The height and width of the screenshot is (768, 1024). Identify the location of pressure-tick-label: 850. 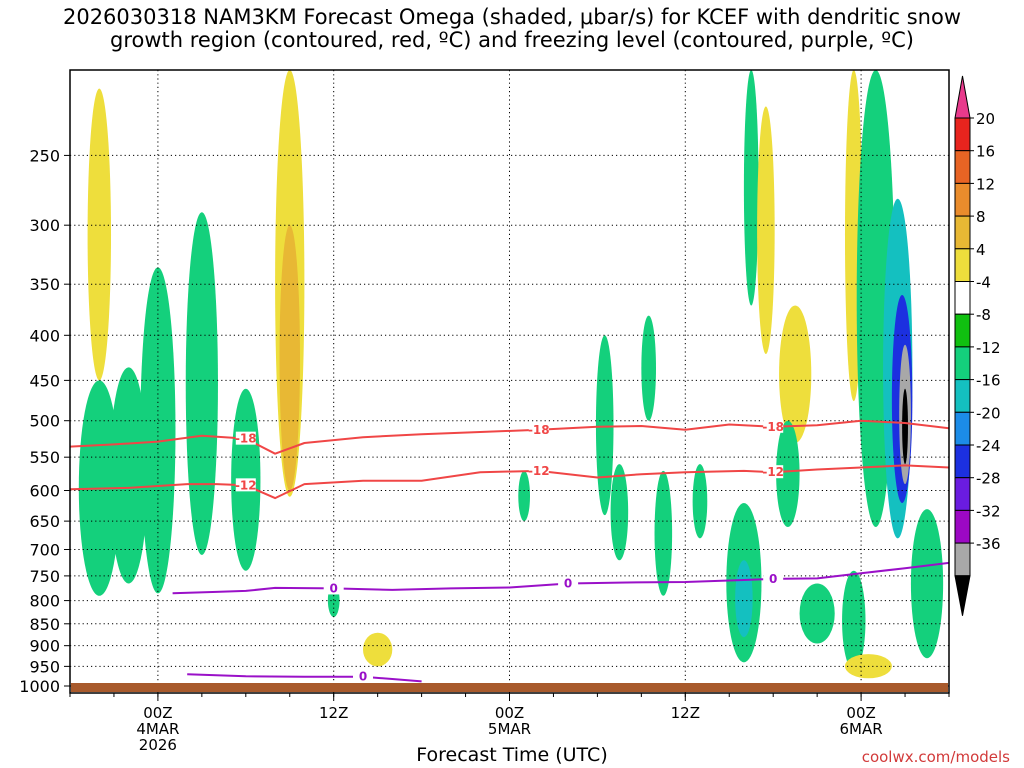
(44, 624).